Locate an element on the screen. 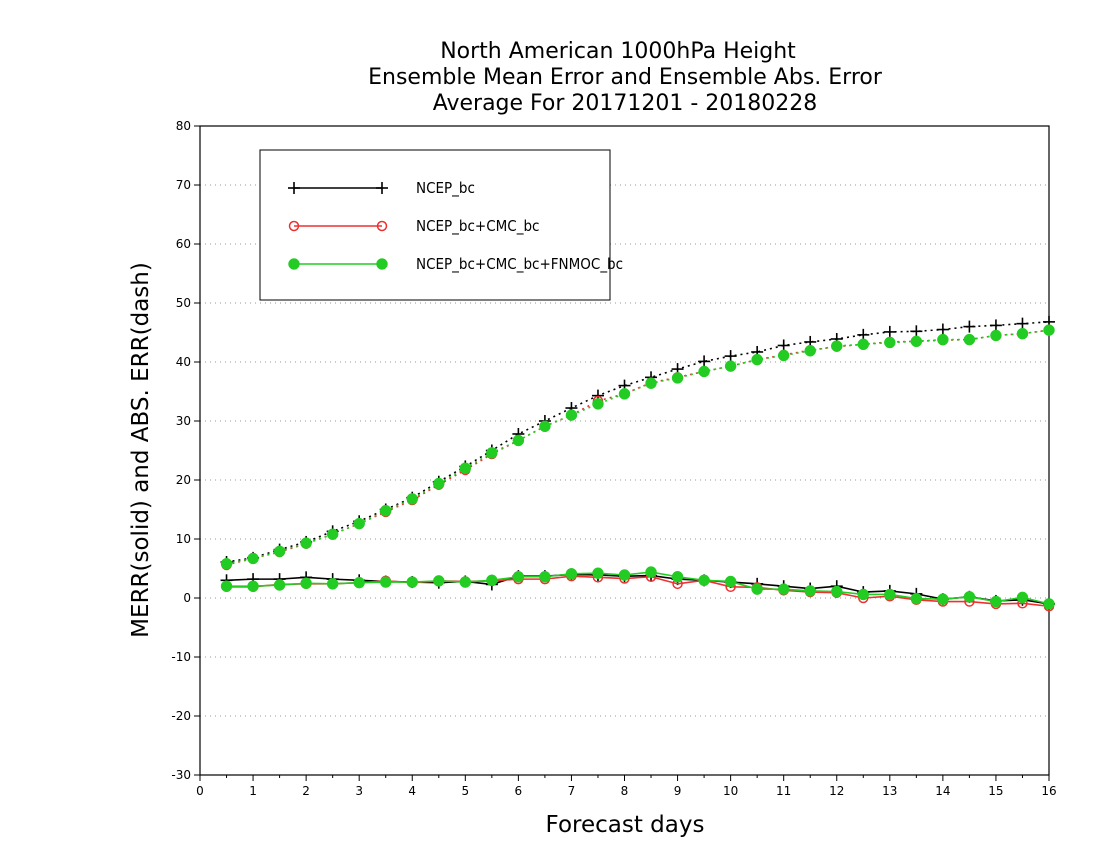  y-tick-label: -10 is located at coordinates (181, 657).